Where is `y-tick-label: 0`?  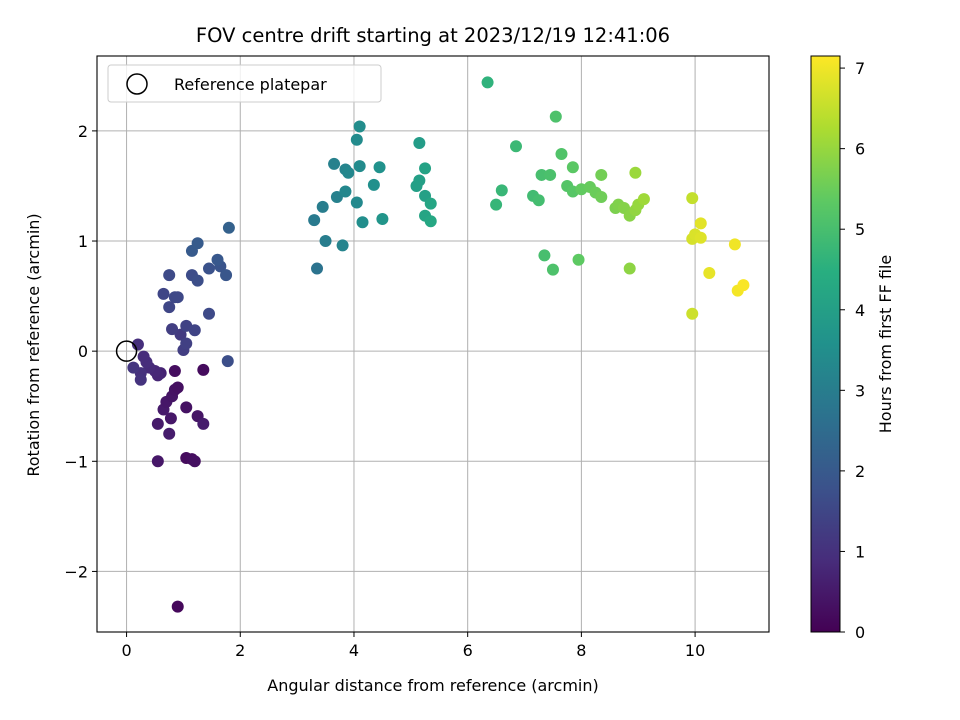 y-tick-label: 0 is located at coordinates (83, 351).